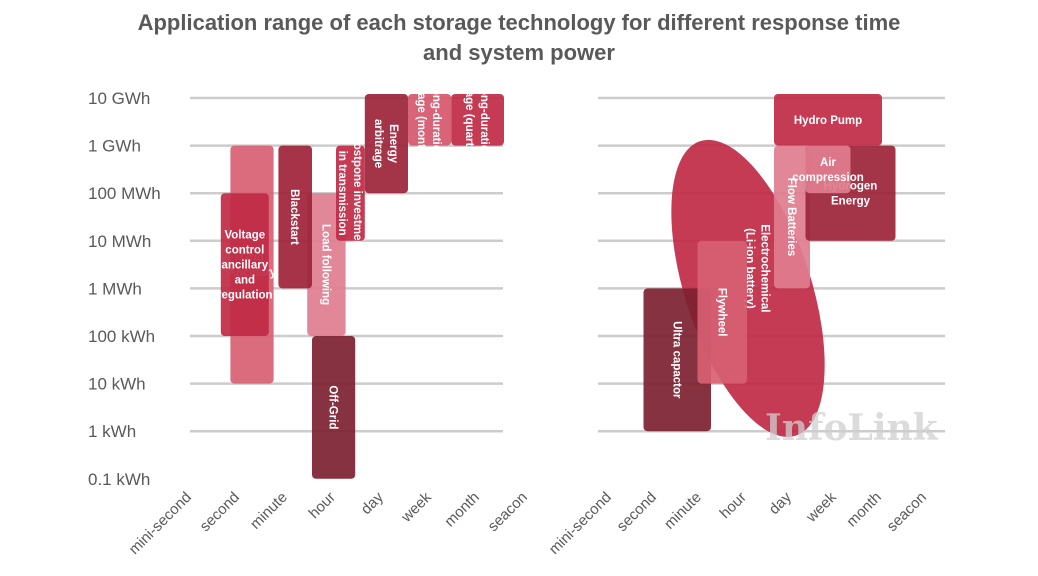  Describe the element at coordinates (119, 98) in the screenshot. I see `y-tick-label: 10 GWh` at that location.